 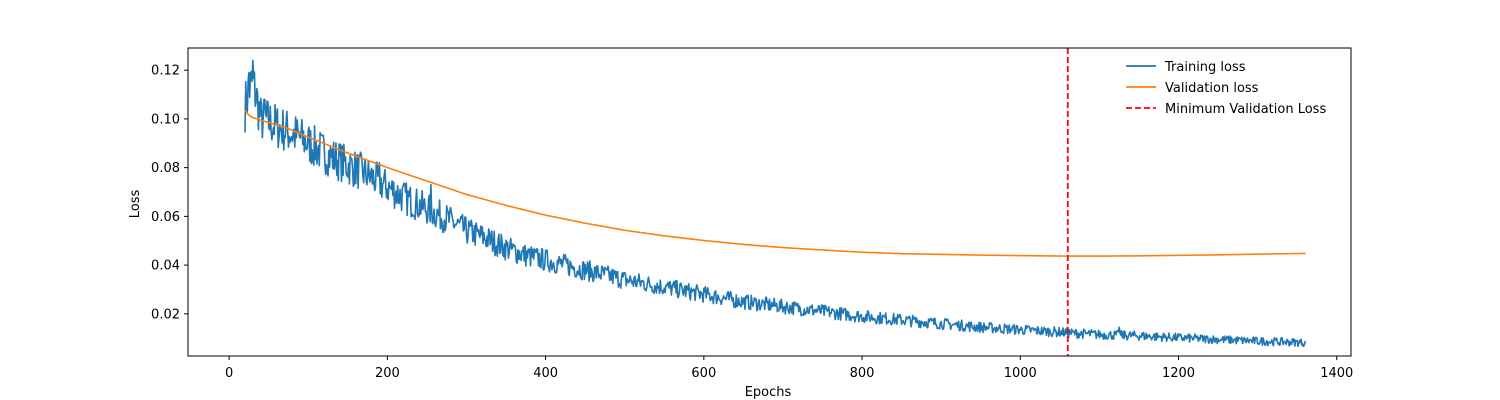 I want to click on x-tick-label: 1400, so click(x=1336, y=373).